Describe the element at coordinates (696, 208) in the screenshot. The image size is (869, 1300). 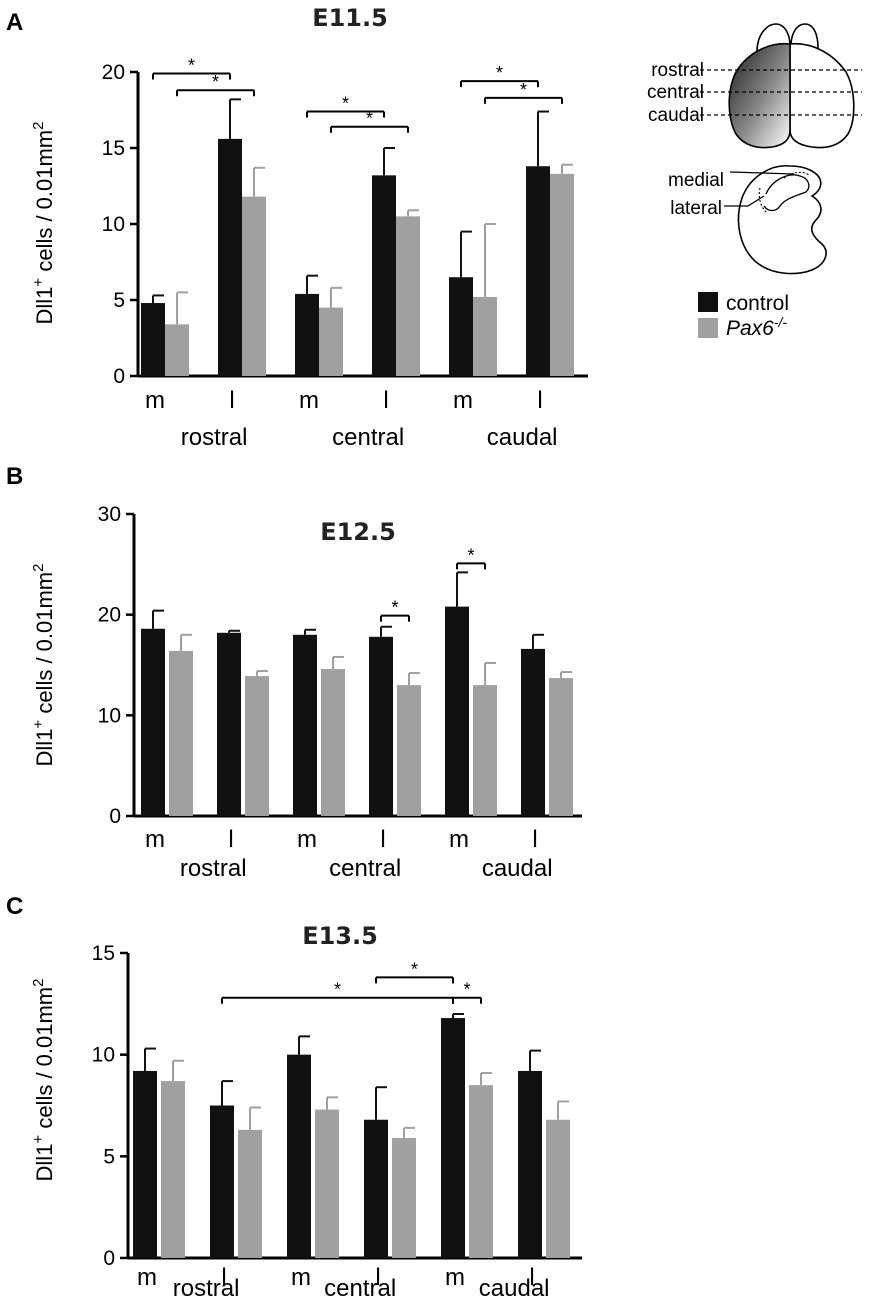
I see `schematic-lateral-label: lateral` at that location.